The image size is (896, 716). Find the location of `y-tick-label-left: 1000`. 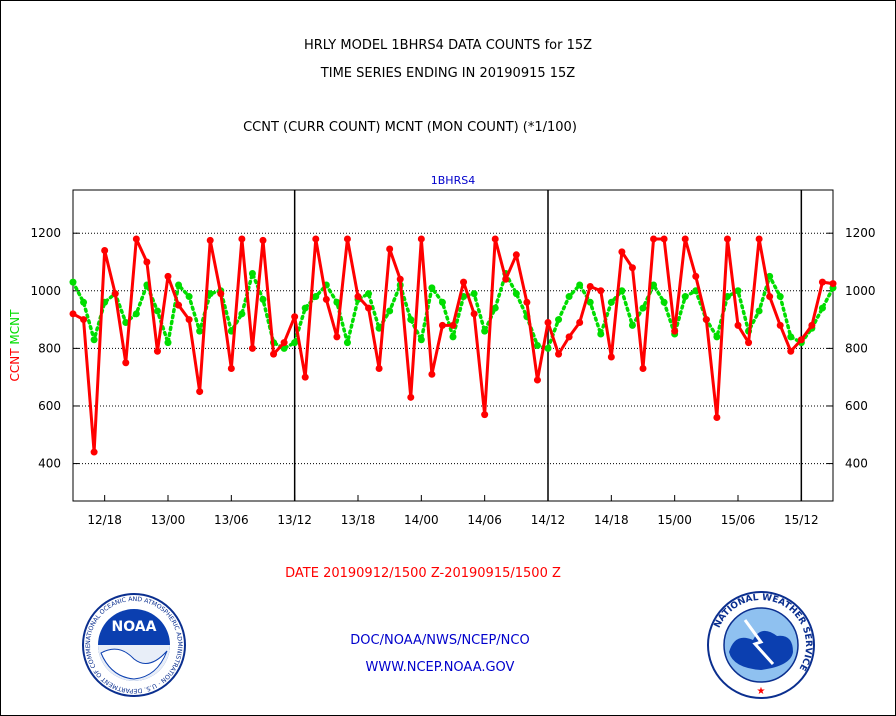

y-tick-label-left: 1000 is located at coordinates (45, 291).